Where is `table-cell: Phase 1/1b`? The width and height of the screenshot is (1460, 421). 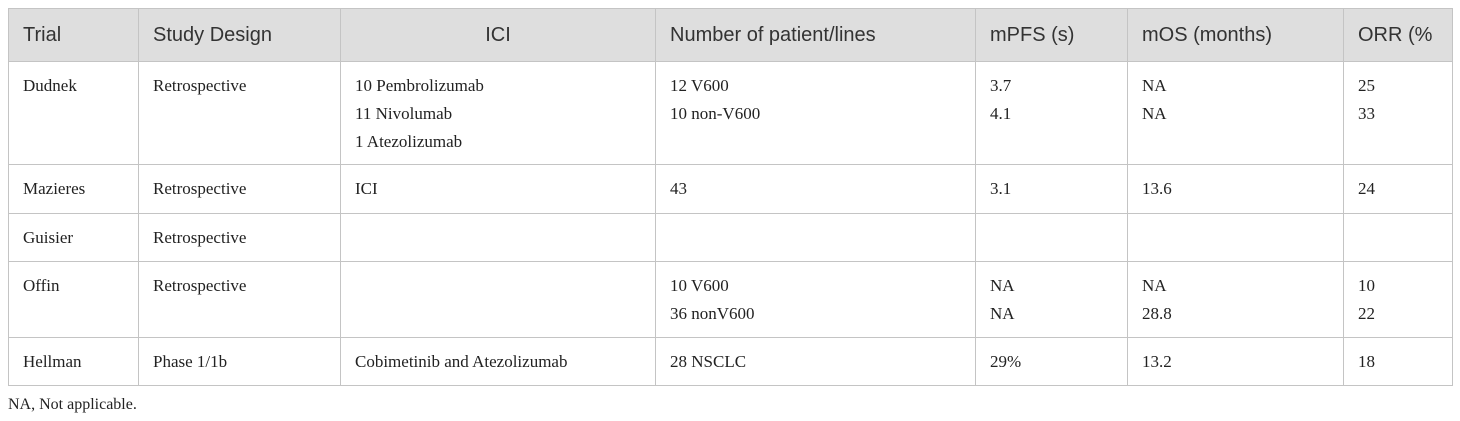
table-cell: Phase 1/1b is located at coordinates (239, 361).